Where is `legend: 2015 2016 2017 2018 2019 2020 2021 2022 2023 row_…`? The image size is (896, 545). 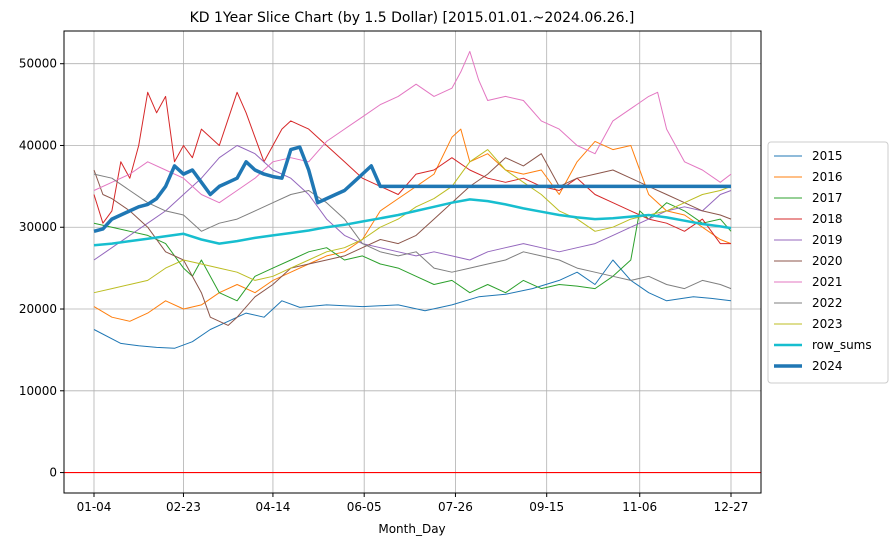
legend: 2015 2016 2017 2018 2019 2020 2021 2022 2023 row_… is located at coordinates (828, 262).